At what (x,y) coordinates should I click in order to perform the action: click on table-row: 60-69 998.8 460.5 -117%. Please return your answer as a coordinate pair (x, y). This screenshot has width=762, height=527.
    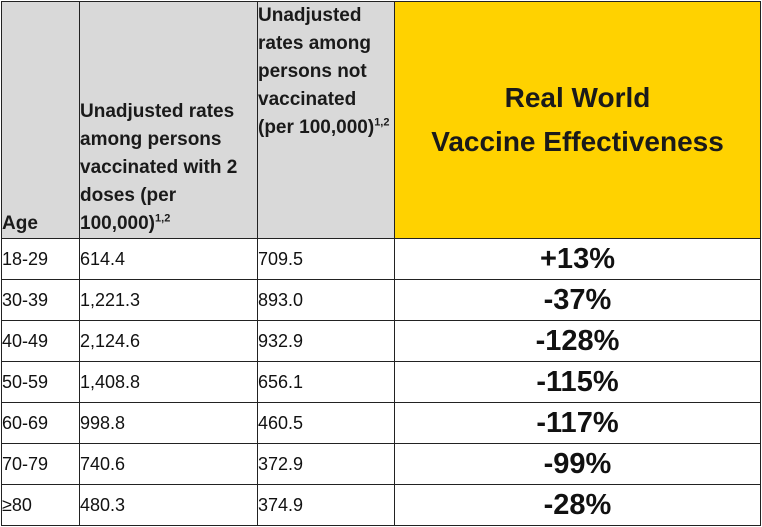
    Looking at the image, I should click on (381, 423).